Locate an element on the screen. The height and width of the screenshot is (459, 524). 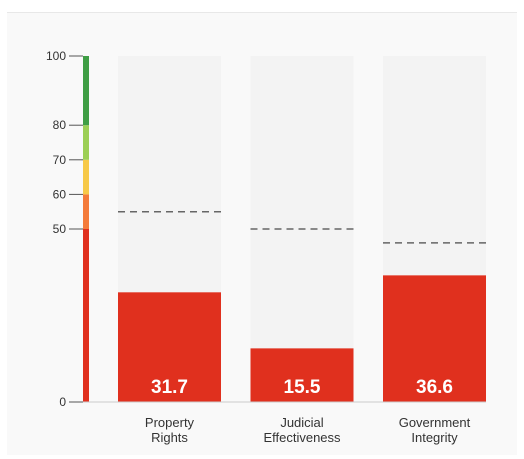
category-label-line: Effectiveness is located at coordinates (302, 437).